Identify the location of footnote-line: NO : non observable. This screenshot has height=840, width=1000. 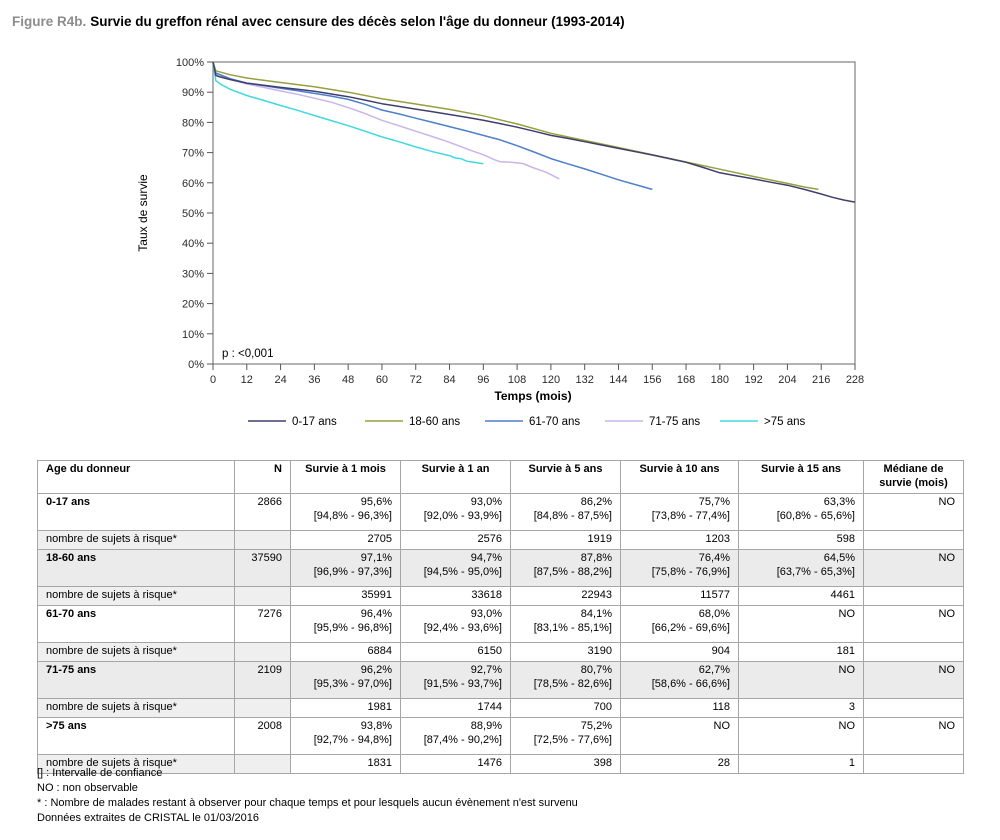
(87, 788).